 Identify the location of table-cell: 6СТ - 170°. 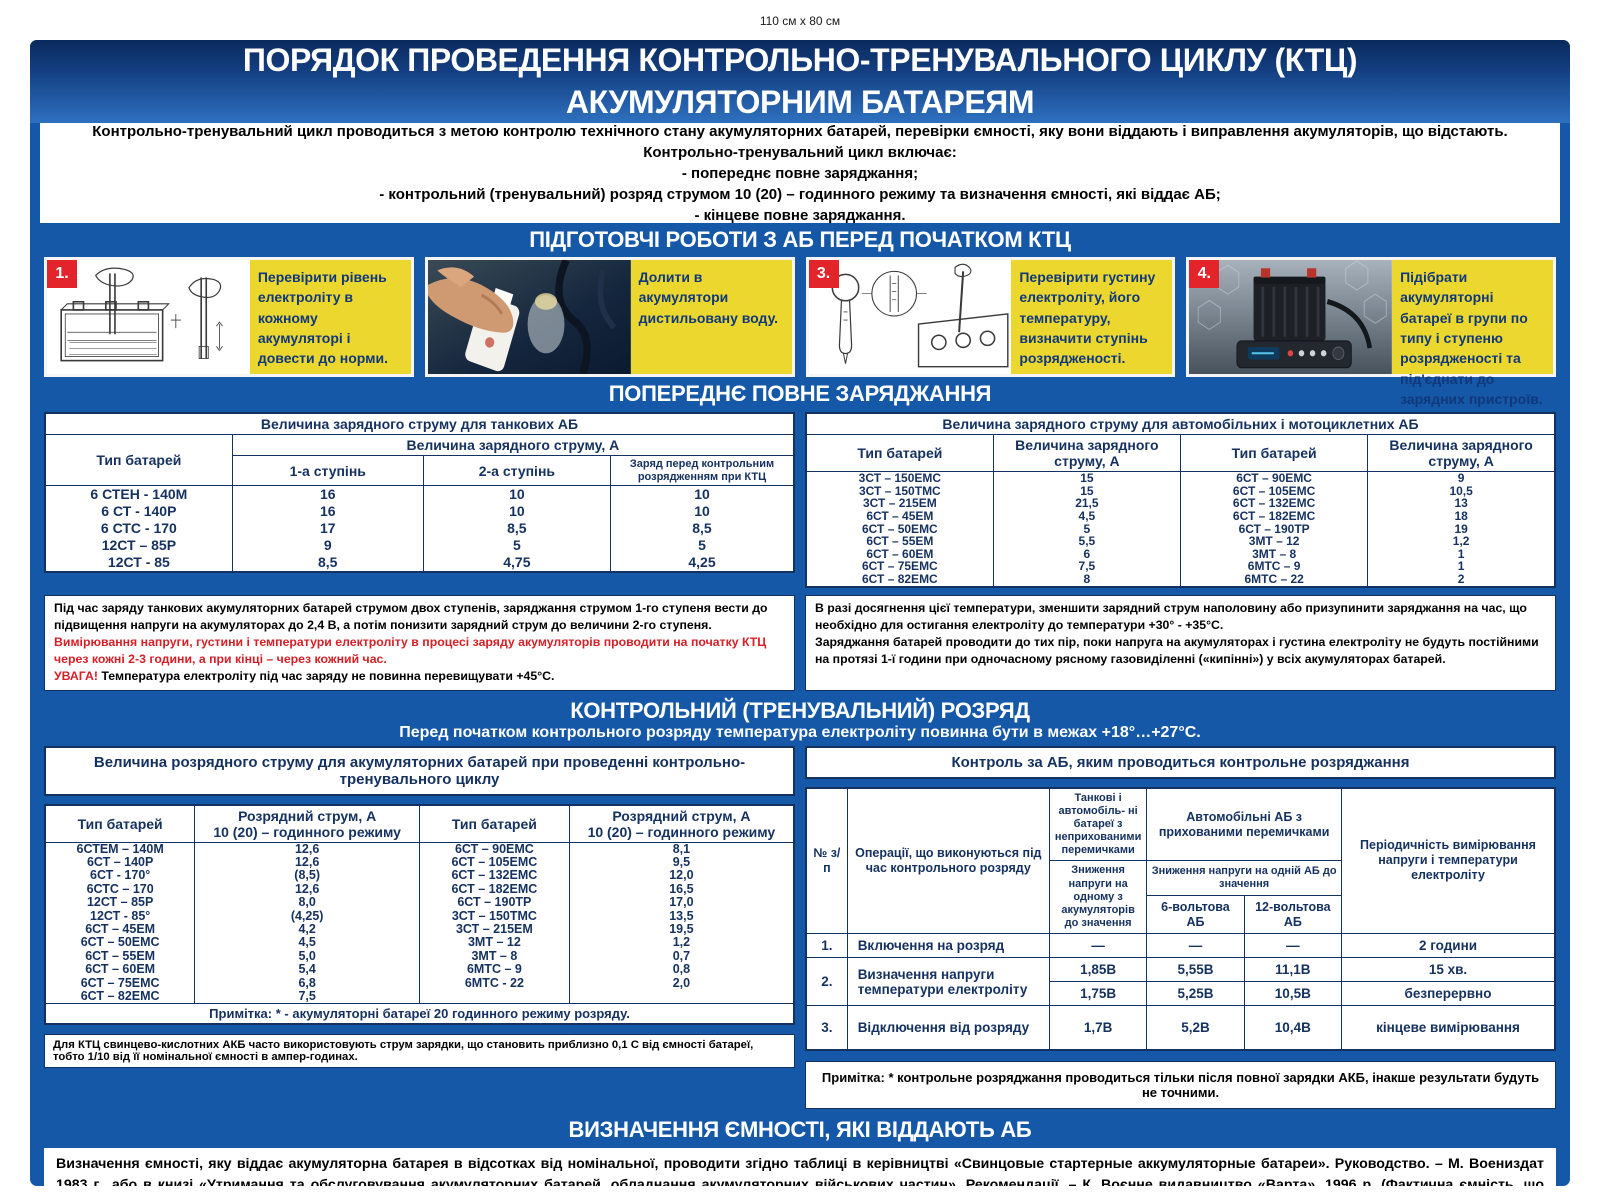
(120, 875).